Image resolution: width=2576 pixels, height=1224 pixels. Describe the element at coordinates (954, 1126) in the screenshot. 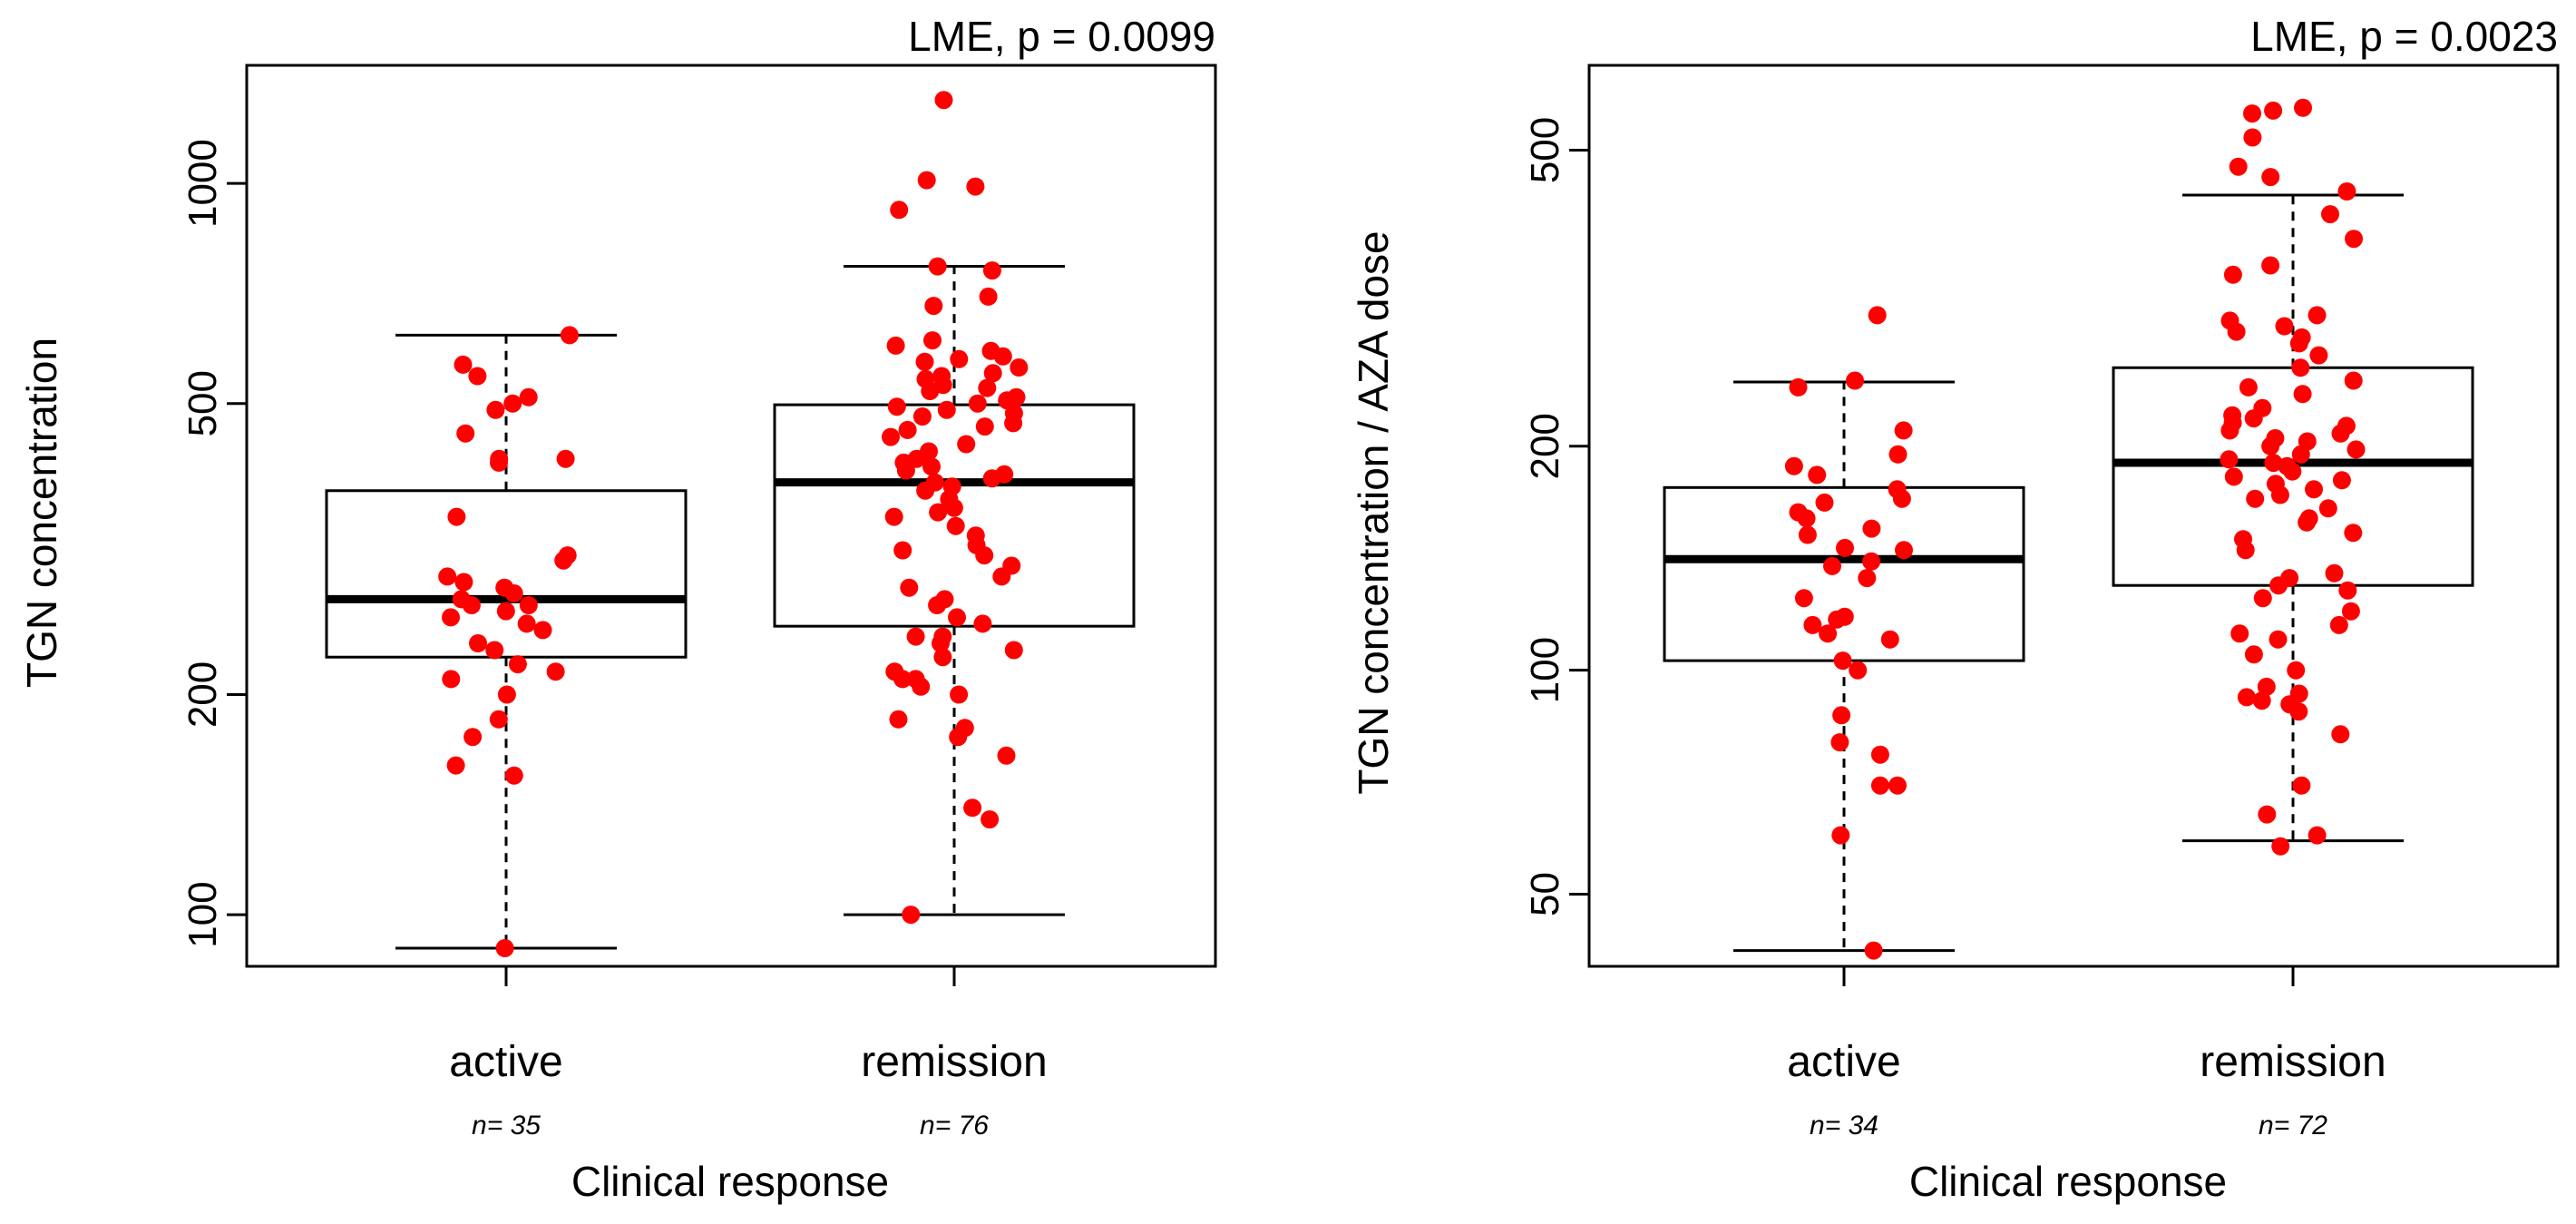

I see `sample-size-remission: n= 76` at that location.